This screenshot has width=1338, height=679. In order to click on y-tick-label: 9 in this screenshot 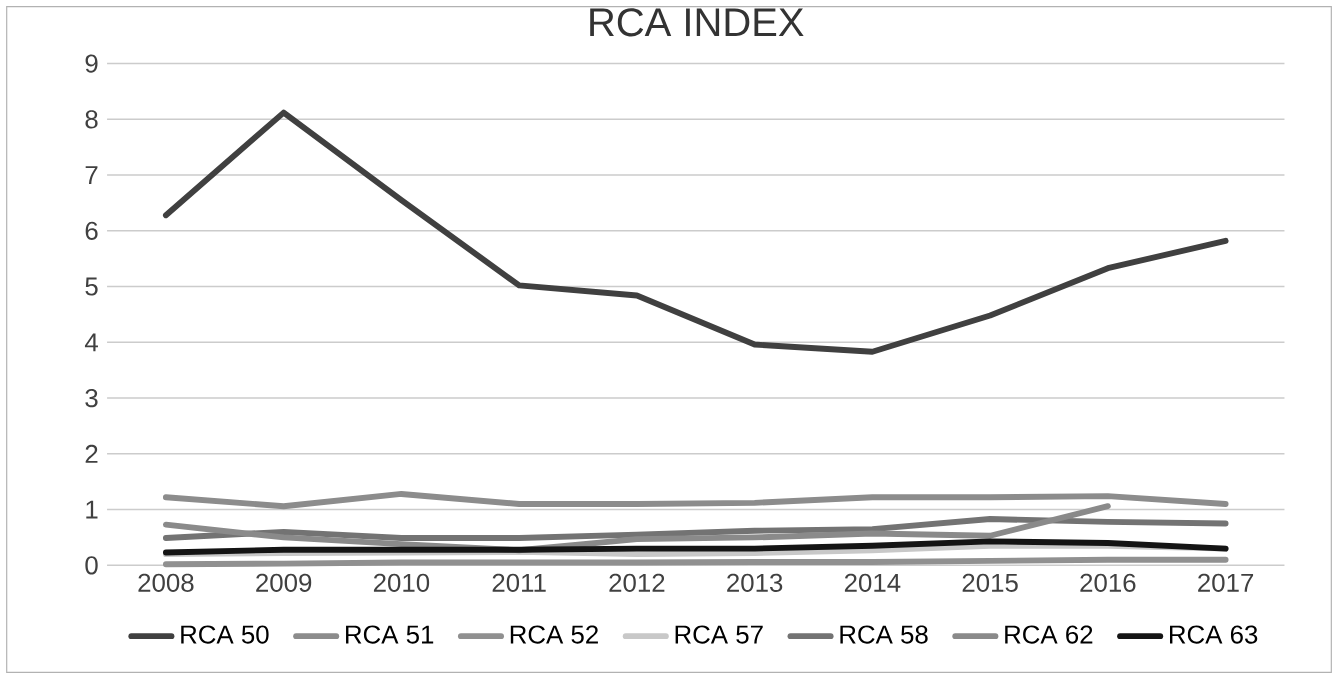, I will do `click(91, 63)`.